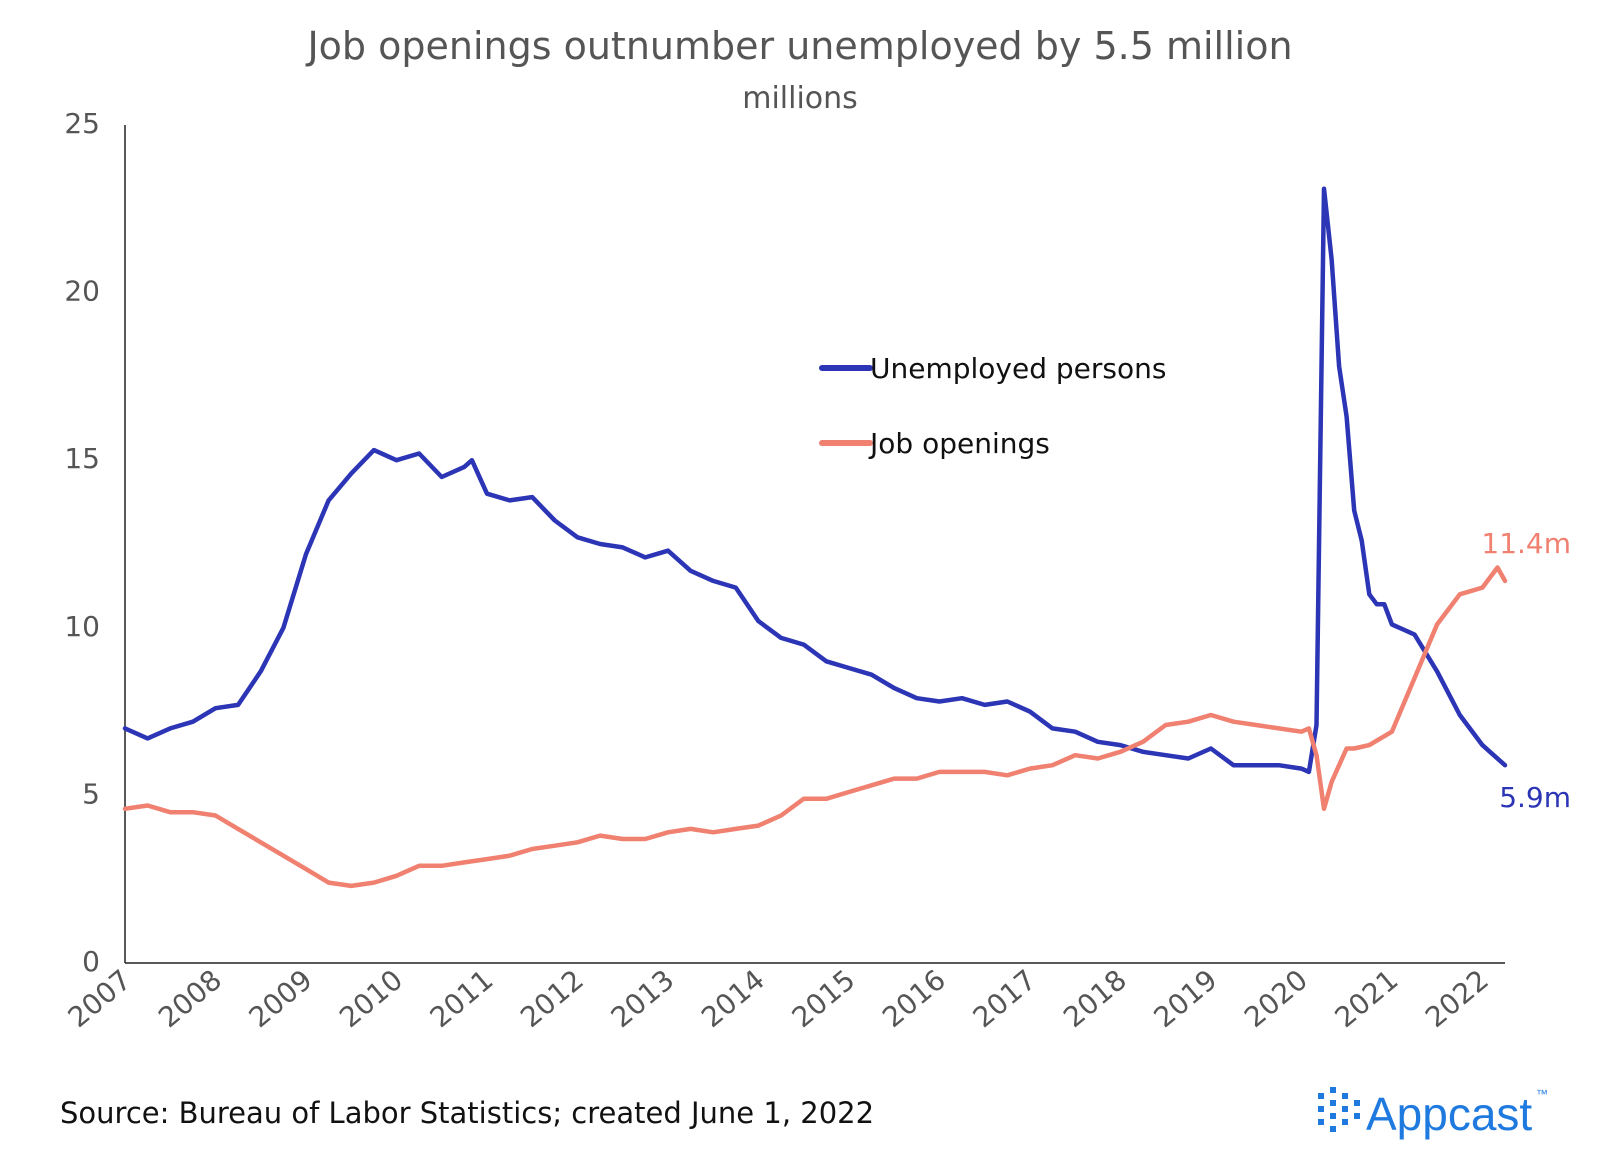  What do you see at coordinates (733, 998) in the screenshot?
I see `x-tick-label: 2014` at bounding box center [733, 998].